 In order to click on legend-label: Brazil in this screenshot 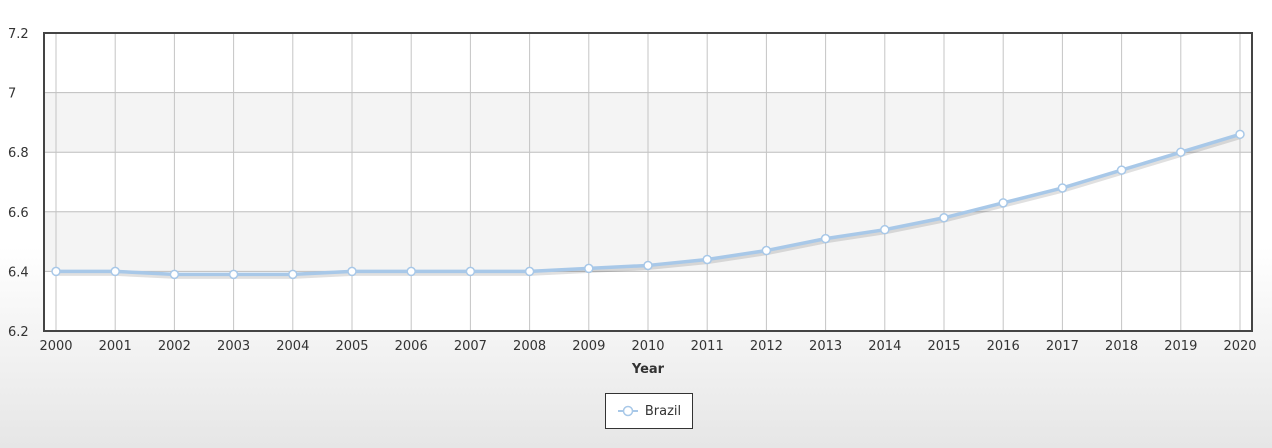, I will do `click(663, 411)`.